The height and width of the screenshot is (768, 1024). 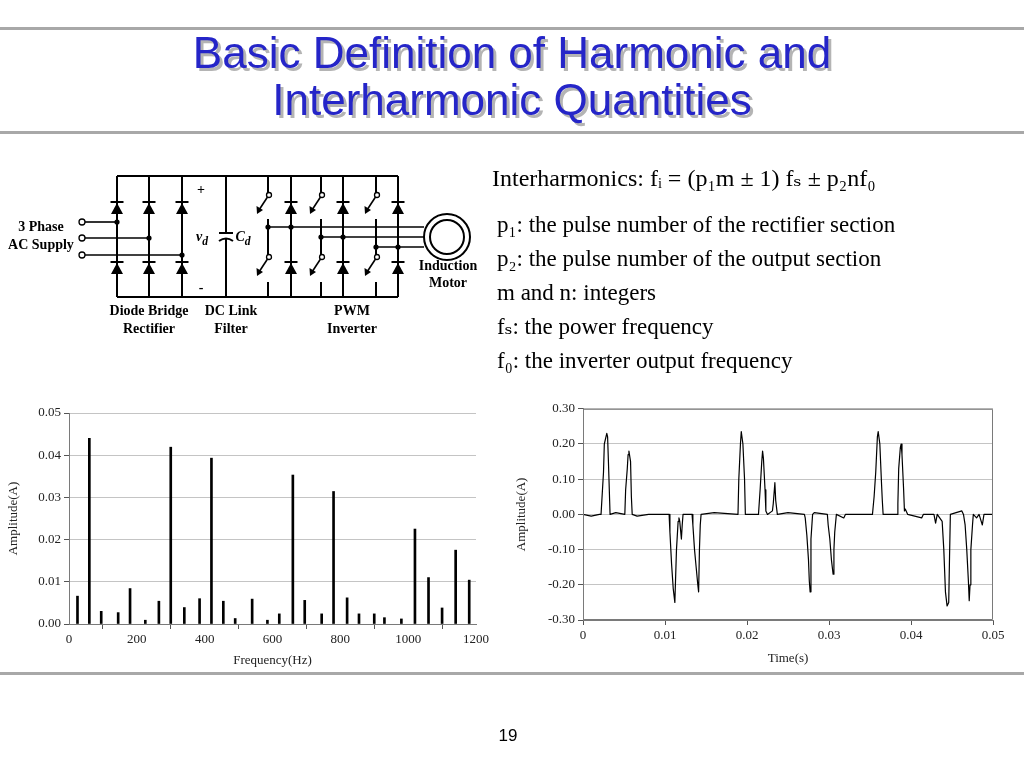 I want to click on x-tick-label: 1200, so click(x=476, y=639).